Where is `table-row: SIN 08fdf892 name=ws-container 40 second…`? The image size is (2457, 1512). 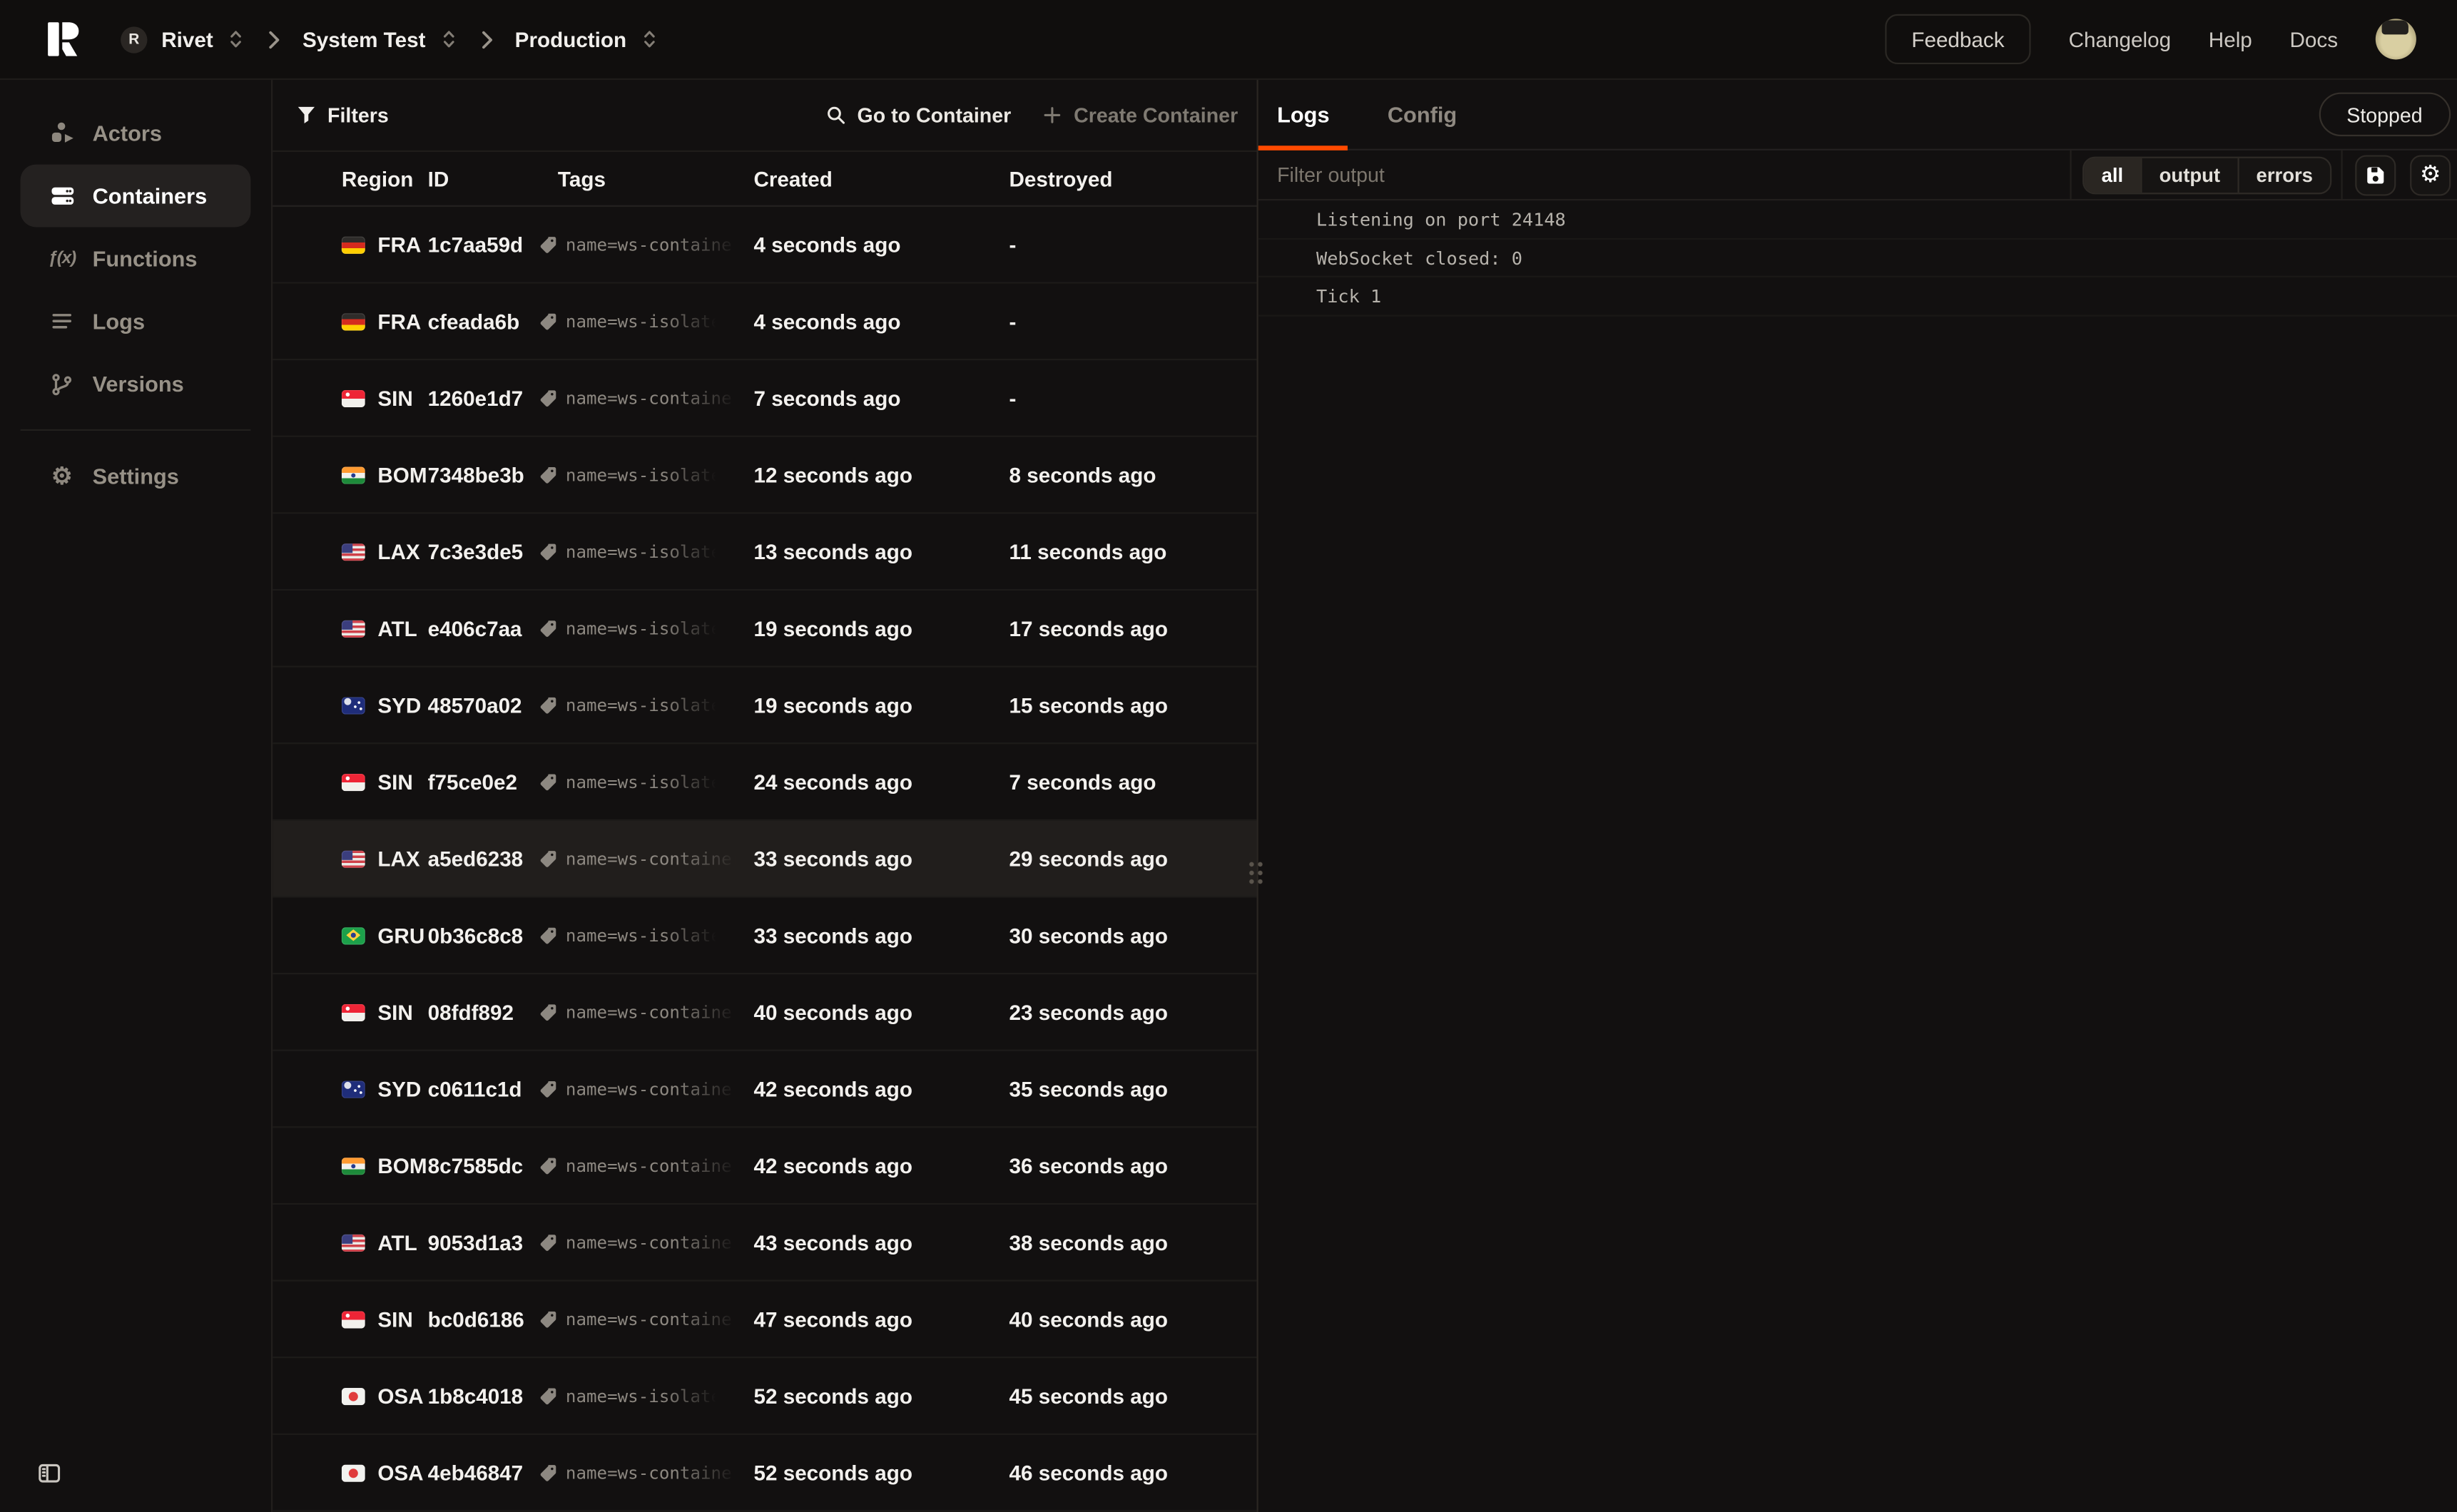
table-row: SIN 08fdf892 name=ws-container 40 second… is located at coordinates (765, 1012).